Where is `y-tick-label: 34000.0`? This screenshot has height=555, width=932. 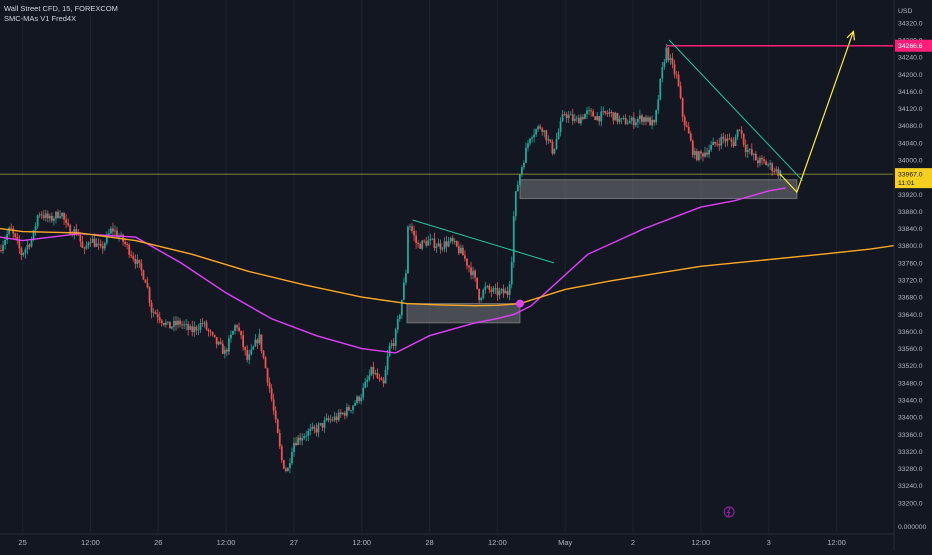
y-tick-label: 34000.0 is located at coordinates (910, 161).